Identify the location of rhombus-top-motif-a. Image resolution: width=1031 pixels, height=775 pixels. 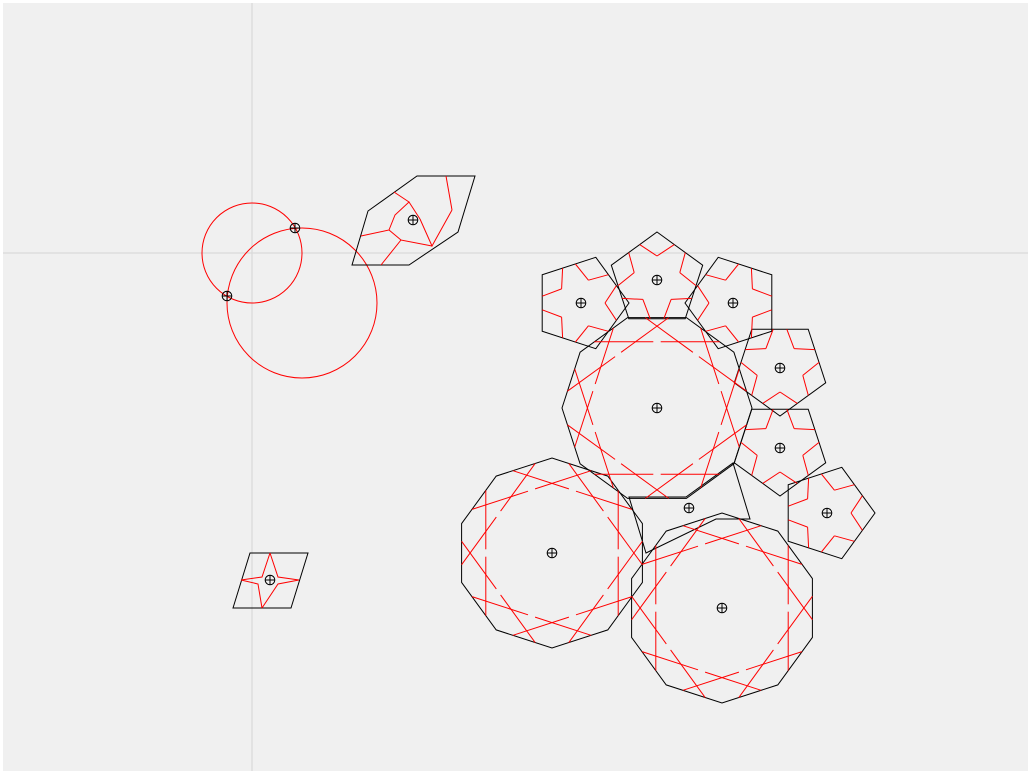
(390, 219).